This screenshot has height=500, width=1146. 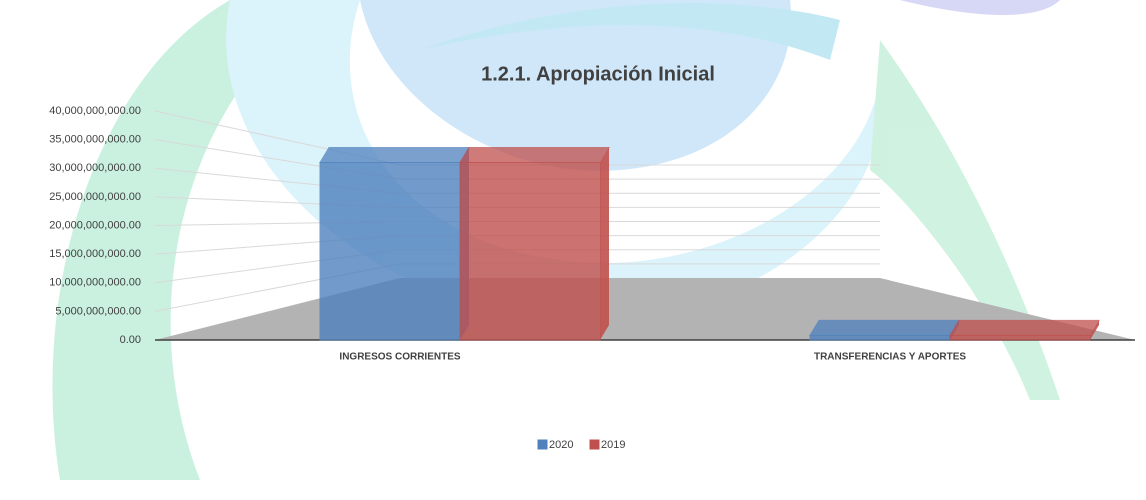 What do you see at coordinates (130, 340) in the screenshot?
I see `y-tick-label: 0.00` at bounding box center [130, 340].